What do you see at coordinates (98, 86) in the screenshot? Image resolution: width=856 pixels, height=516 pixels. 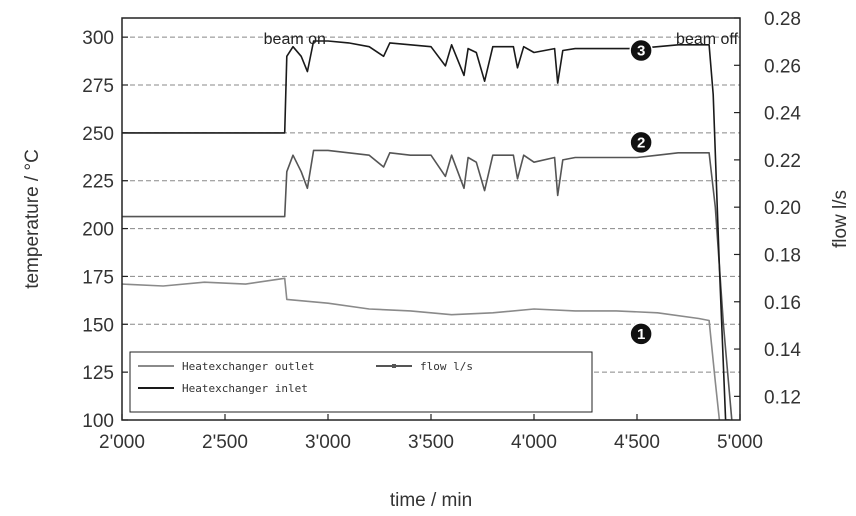 I see `y-tick-label: 275` at bounding box center [98, 86].